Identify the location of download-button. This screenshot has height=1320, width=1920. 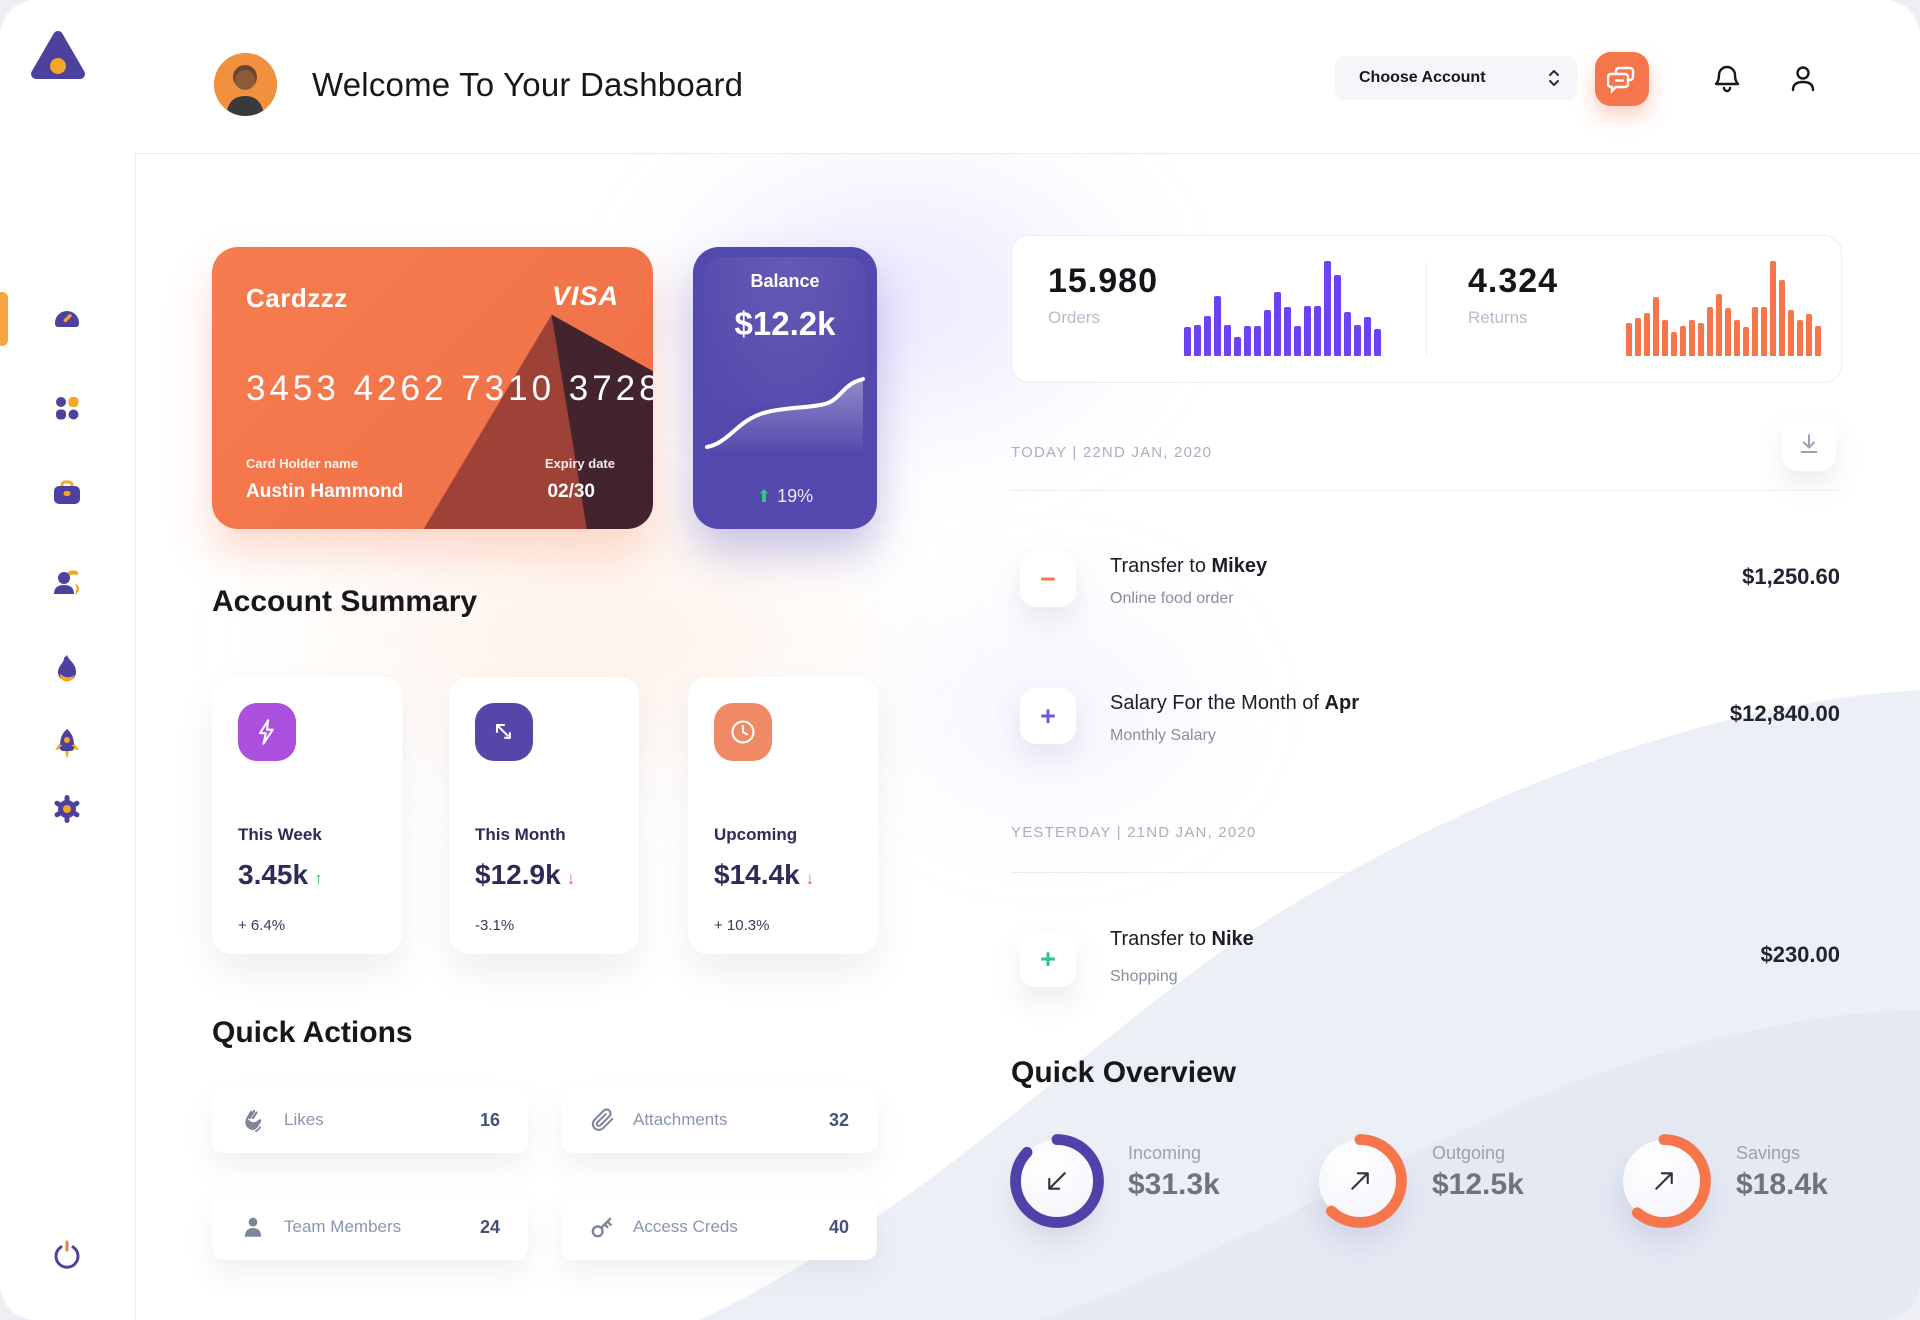
(1809, 444).